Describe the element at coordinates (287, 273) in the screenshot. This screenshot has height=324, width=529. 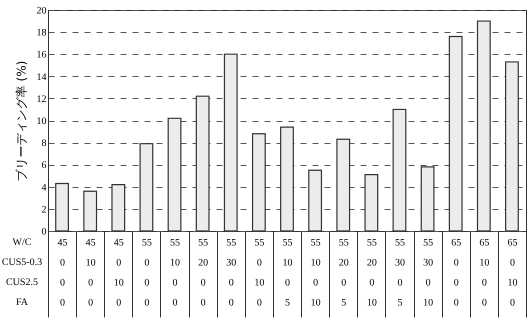
I see `x-tick-label: 55 10 0 5` at that location.